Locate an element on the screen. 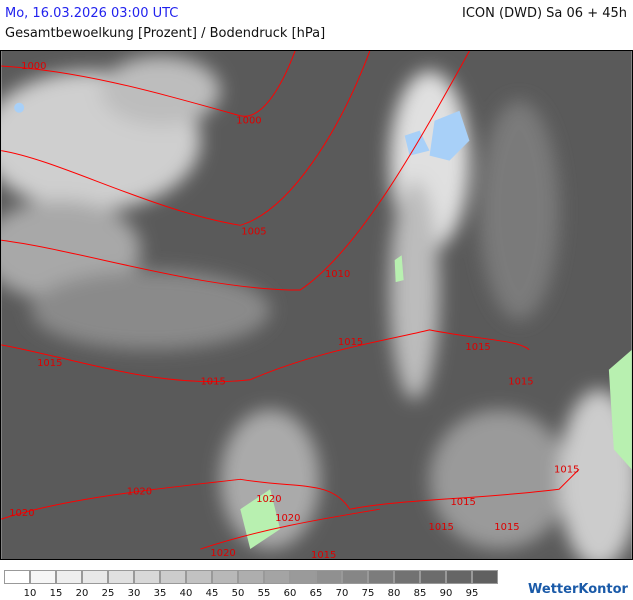 The width and height of the screenshot is (633, 600). forecast-datetime: Mo, 16.03.2026 03:00 UTC is located at coordinates (92, 13).